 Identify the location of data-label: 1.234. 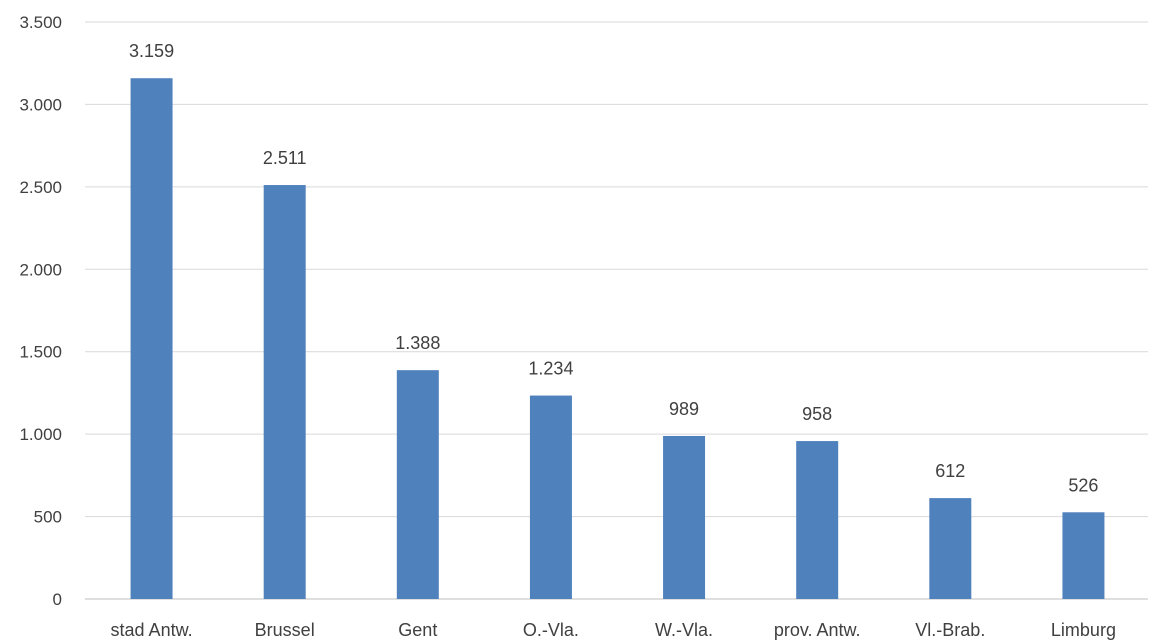
(550, 369).